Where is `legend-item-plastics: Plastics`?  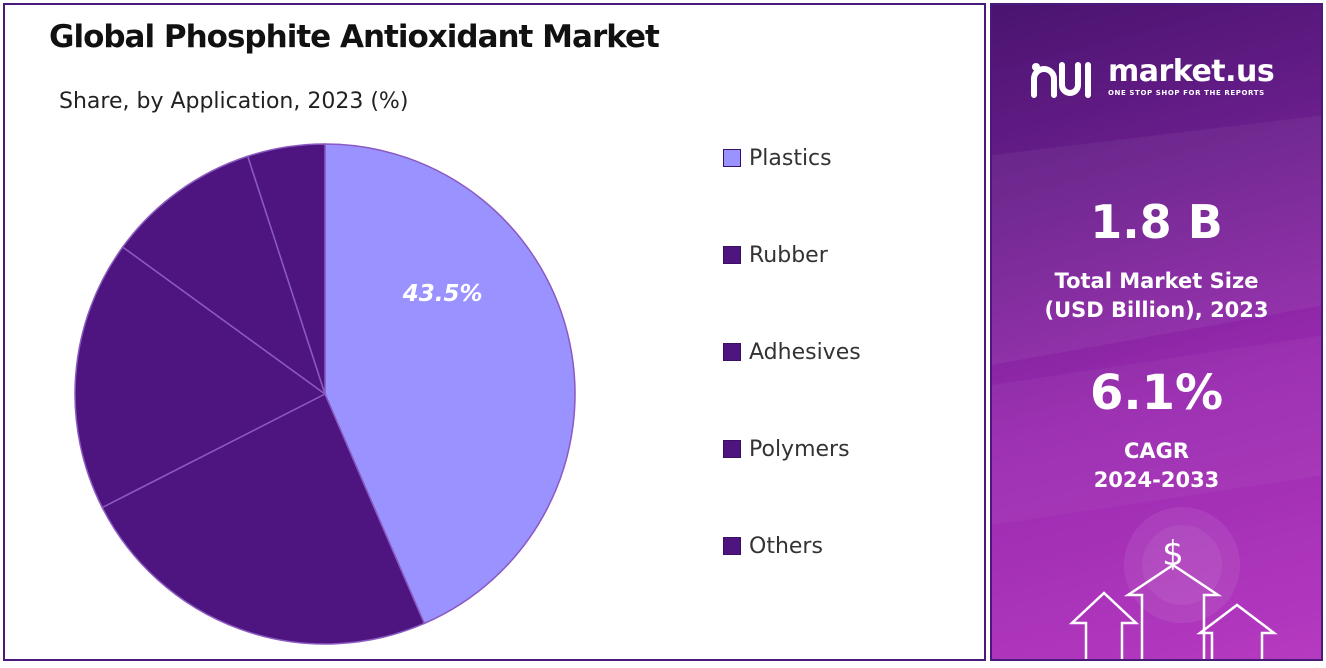 legend-item-plastics: Plastics is located at coordinates (777, 158).